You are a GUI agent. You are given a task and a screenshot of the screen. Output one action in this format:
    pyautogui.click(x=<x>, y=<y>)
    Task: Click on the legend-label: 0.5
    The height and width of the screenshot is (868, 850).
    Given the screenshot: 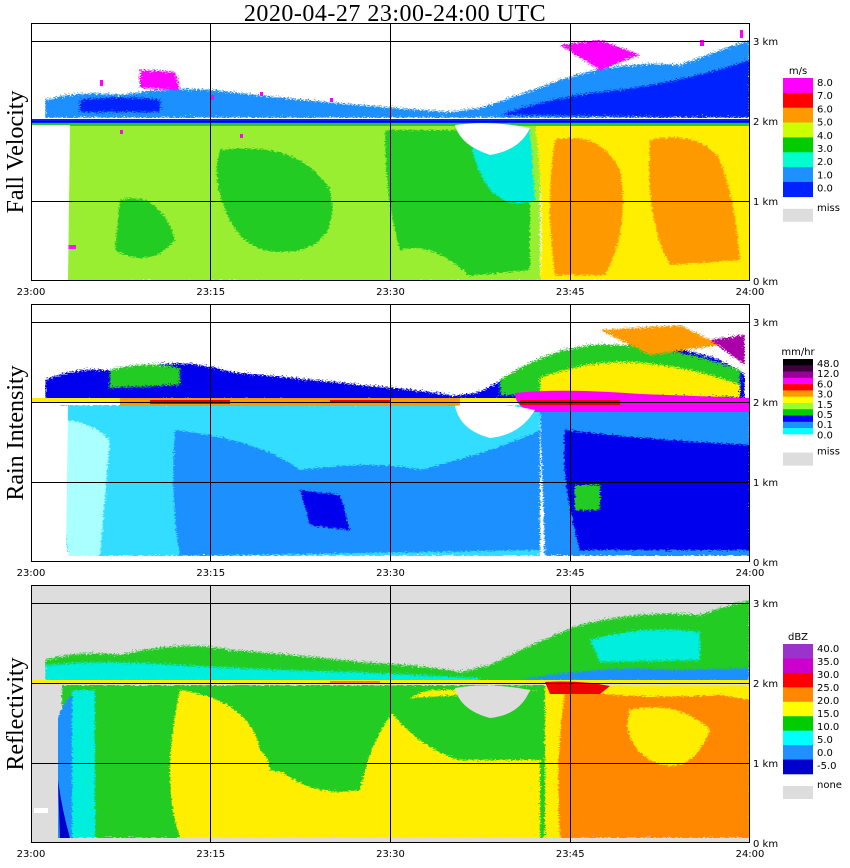 What is the action you would take?
    pyautogui.click(x=825, y=415)
    